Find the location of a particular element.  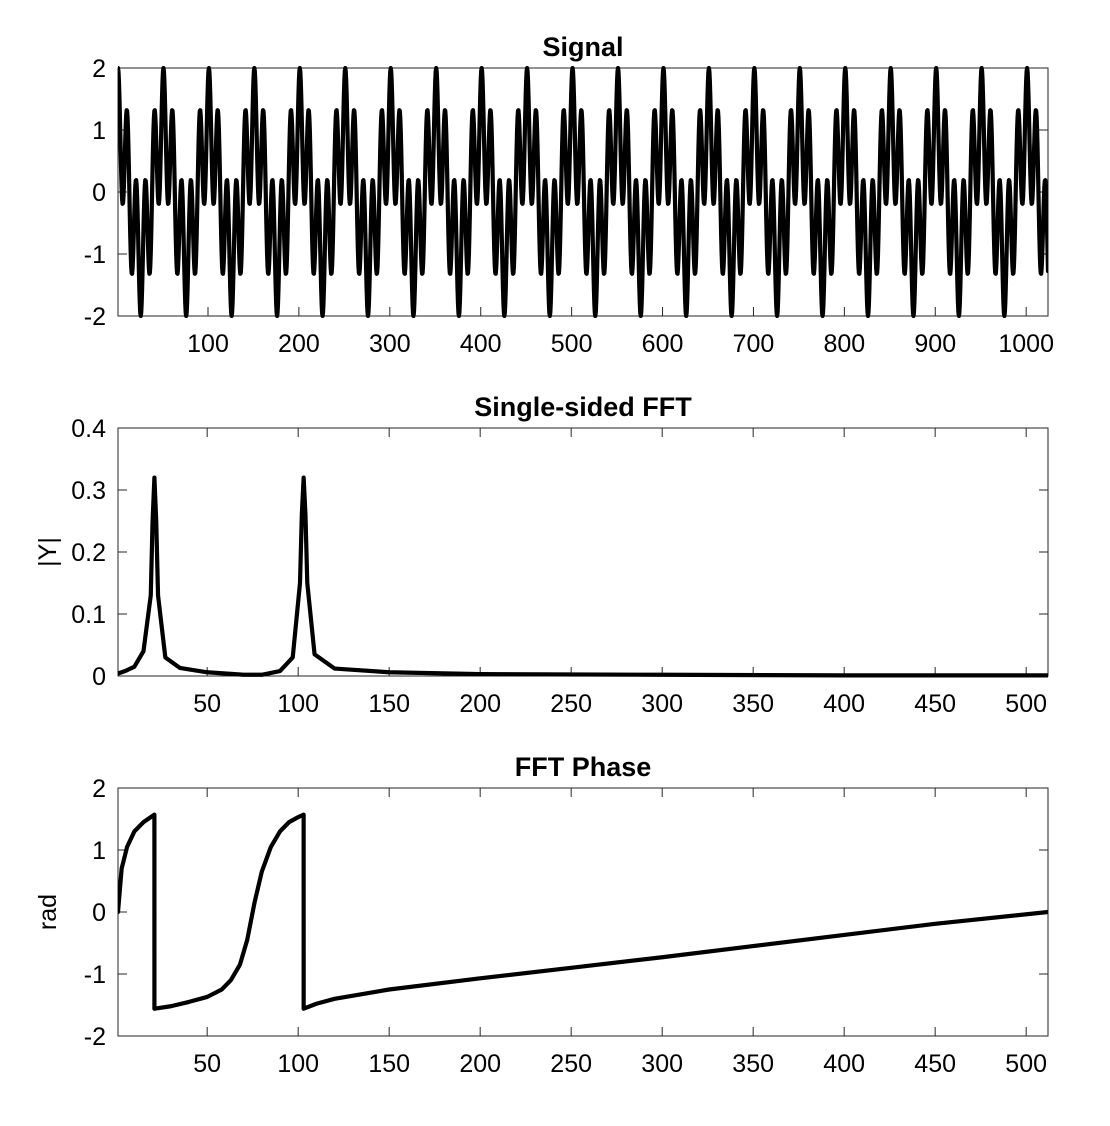

y-axis-label: rad is located at coordinates (48, 912).